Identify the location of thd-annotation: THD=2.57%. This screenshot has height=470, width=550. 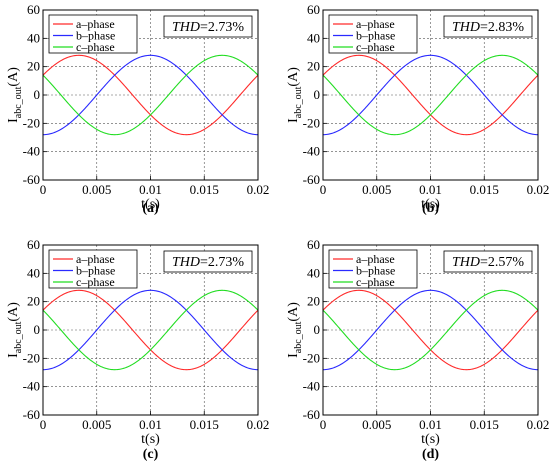
(488, 262).